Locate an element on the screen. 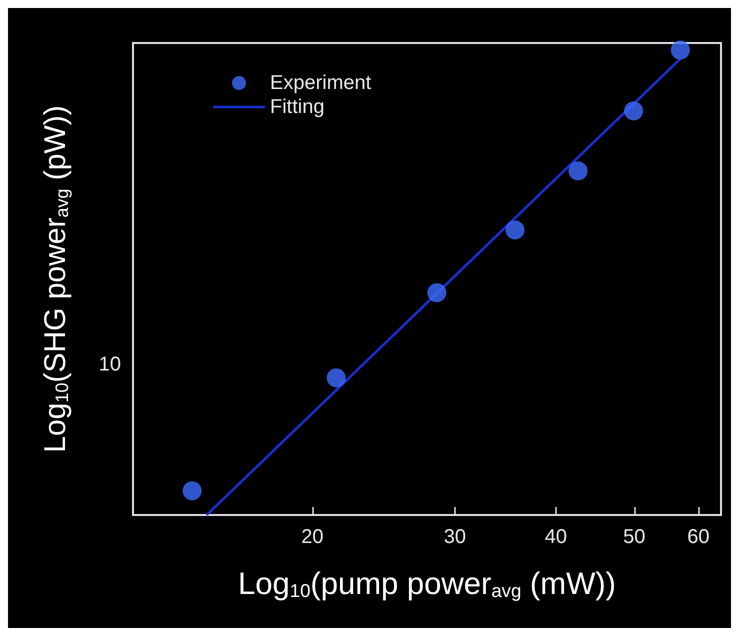 Image resolution: width=739 pixels, height=636 pixels. x-tick-label: 60 is located at coordinates (698, 537).